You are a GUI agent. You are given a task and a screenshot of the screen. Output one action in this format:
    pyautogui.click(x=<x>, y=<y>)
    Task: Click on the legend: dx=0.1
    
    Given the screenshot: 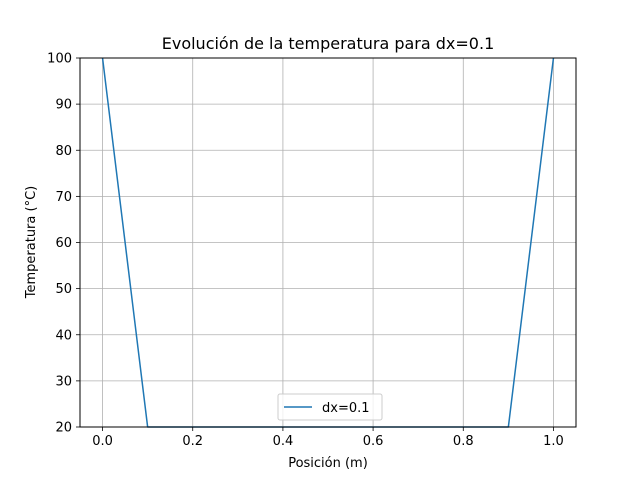 What is the action you would take?
    pyautogui.click(x=330, y=407)
    